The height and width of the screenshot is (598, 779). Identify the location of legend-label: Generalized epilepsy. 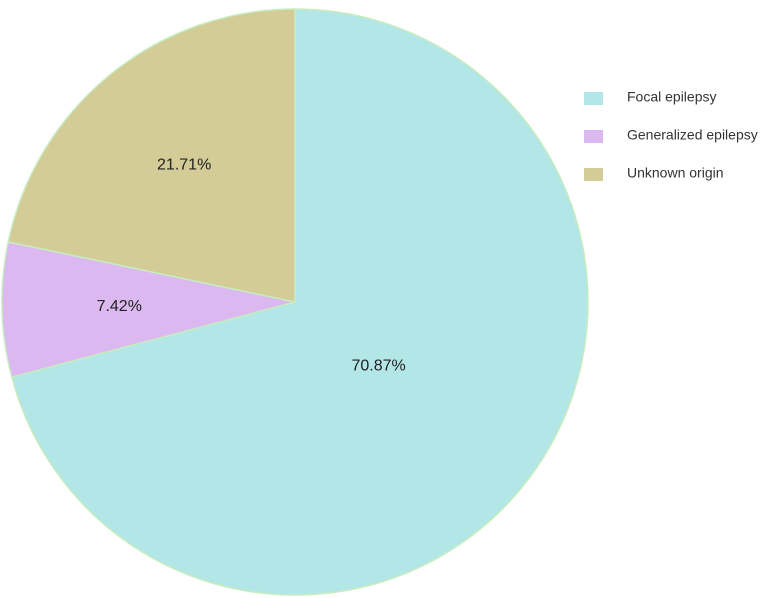
(692, 135).